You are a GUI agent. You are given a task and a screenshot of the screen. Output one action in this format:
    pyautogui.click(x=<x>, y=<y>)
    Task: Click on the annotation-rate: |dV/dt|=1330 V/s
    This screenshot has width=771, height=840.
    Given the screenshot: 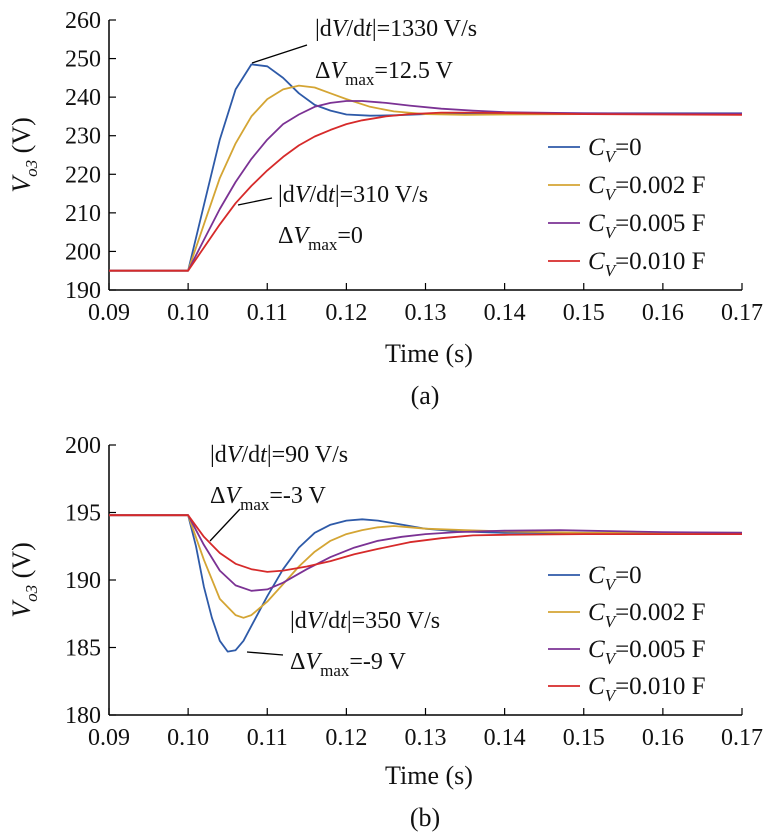 What is the action you would take?
    pyautogui.click(x=396, y=29)
    